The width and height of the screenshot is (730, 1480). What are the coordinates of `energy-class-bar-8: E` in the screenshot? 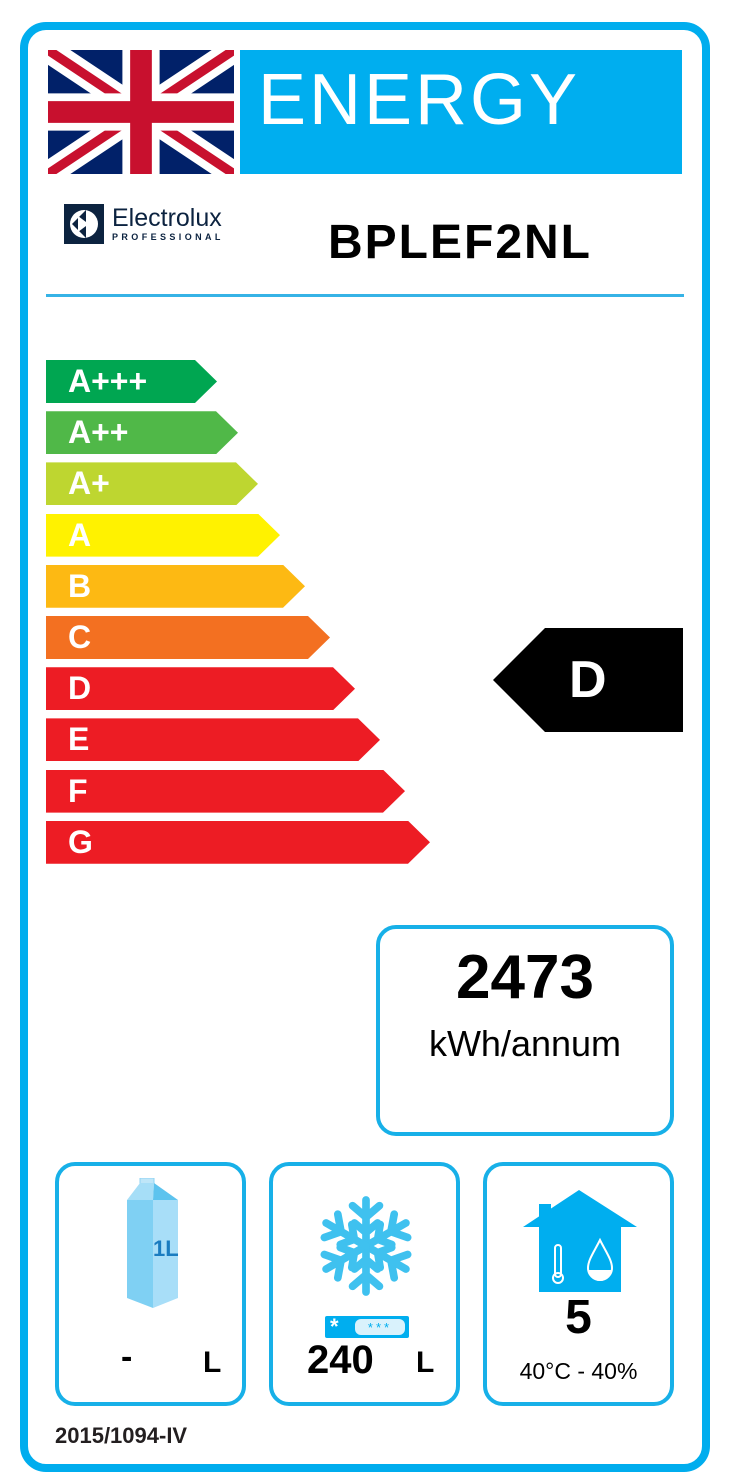 It's located at (213, 739).